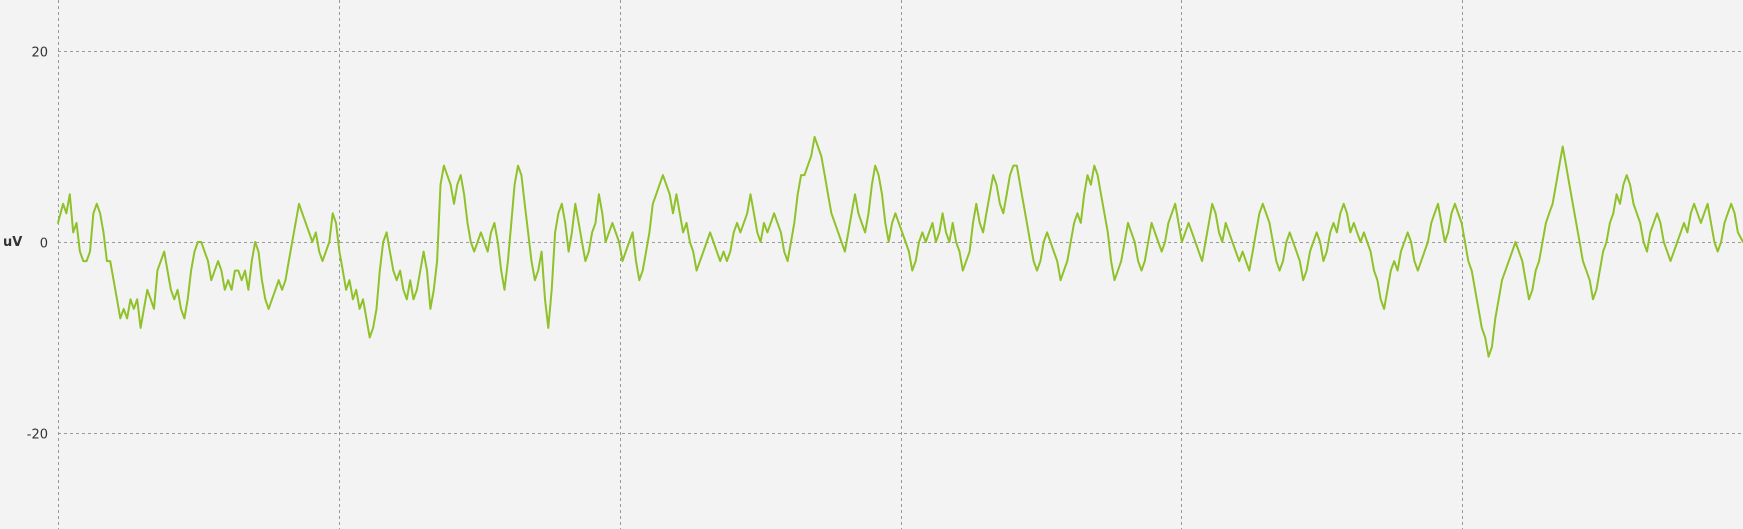 The image size is (1743, 529). Describe the element at coordinates (39, 53) in the screenshot. I see `y-tick-label: 20` at that location.